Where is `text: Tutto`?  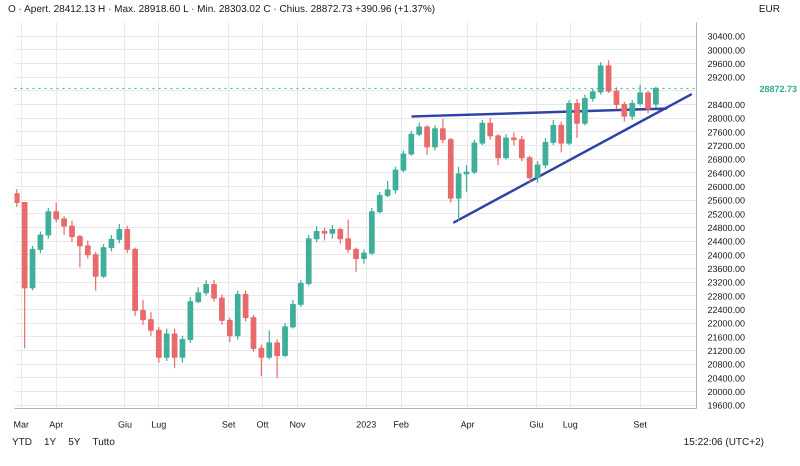 text: Tutto is located at coordinates (103, 442).